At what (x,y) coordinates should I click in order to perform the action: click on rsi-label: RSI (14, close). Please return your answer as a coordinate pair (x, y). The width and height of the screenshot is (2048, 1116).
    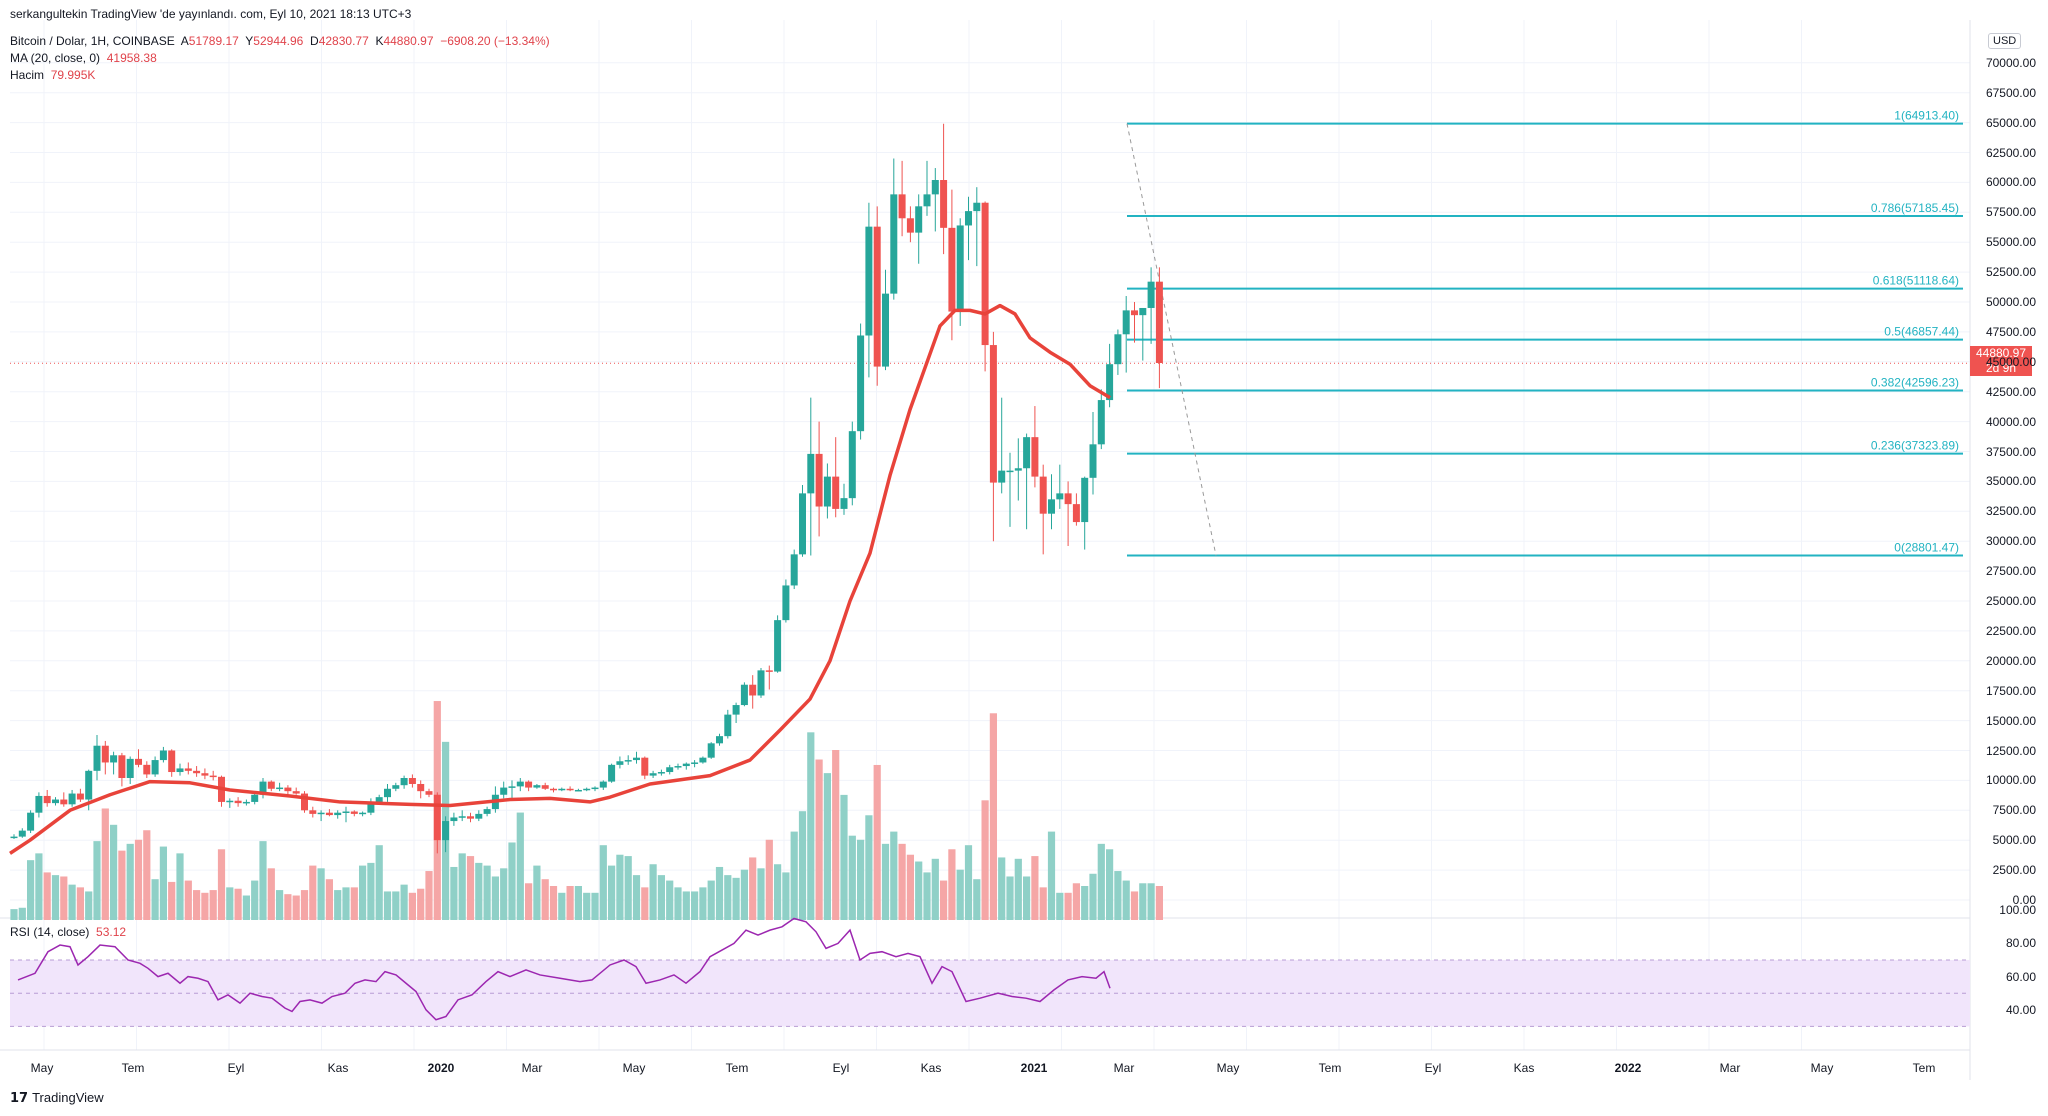
    Looking at the image, I should click on (50, 932).